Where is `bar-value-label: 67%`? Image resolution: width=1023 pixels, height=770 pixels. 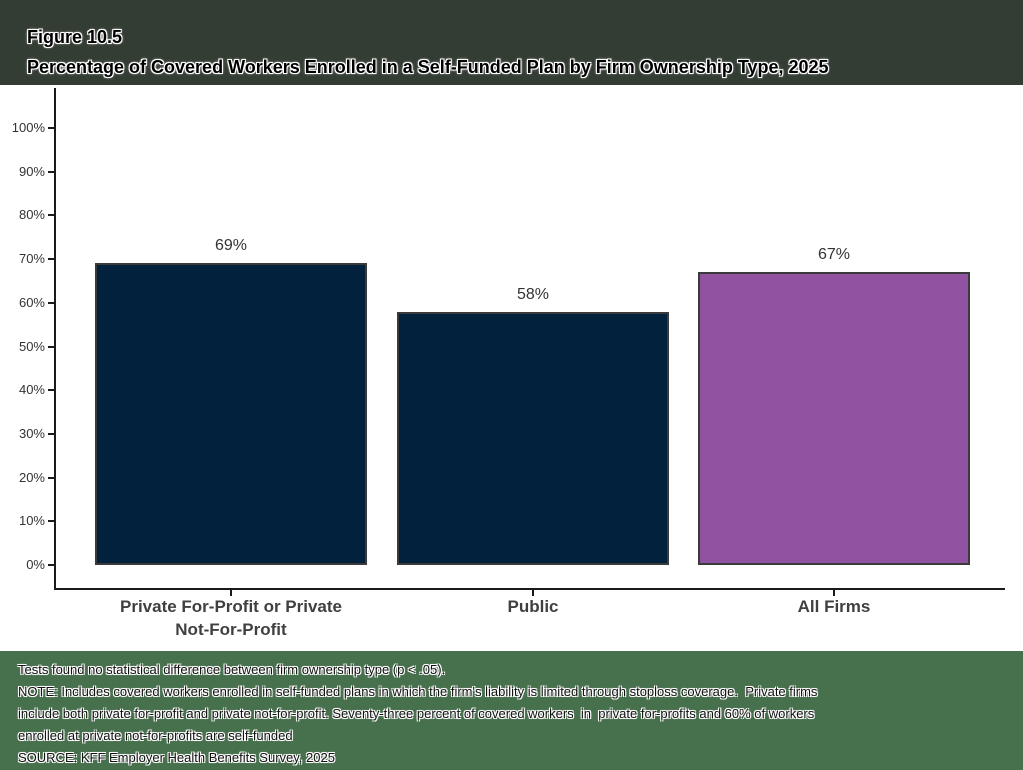 bar-value-label: 67% is located at coordinates (834, 255).